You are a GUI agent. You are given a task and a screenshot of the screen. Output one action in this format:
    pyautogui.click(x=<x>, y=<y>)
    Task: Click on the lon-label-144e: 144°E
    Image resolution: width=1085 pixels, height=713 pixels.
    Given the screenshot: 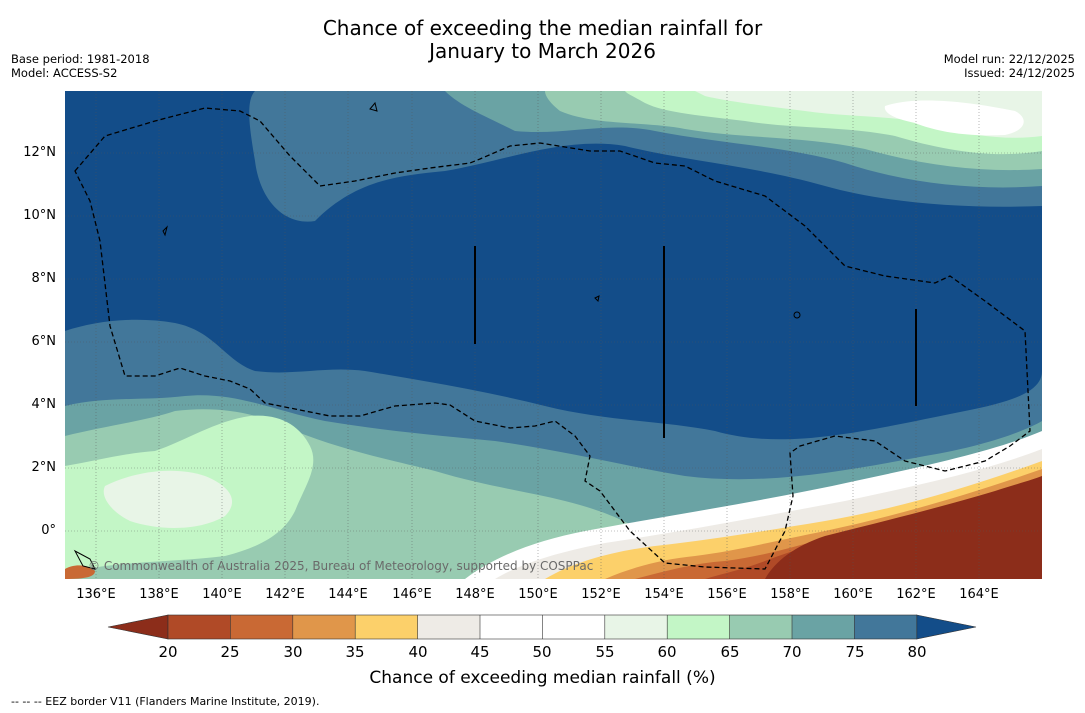 What is the action you would take?
    pyautogui.click(x=348, y=594)
    